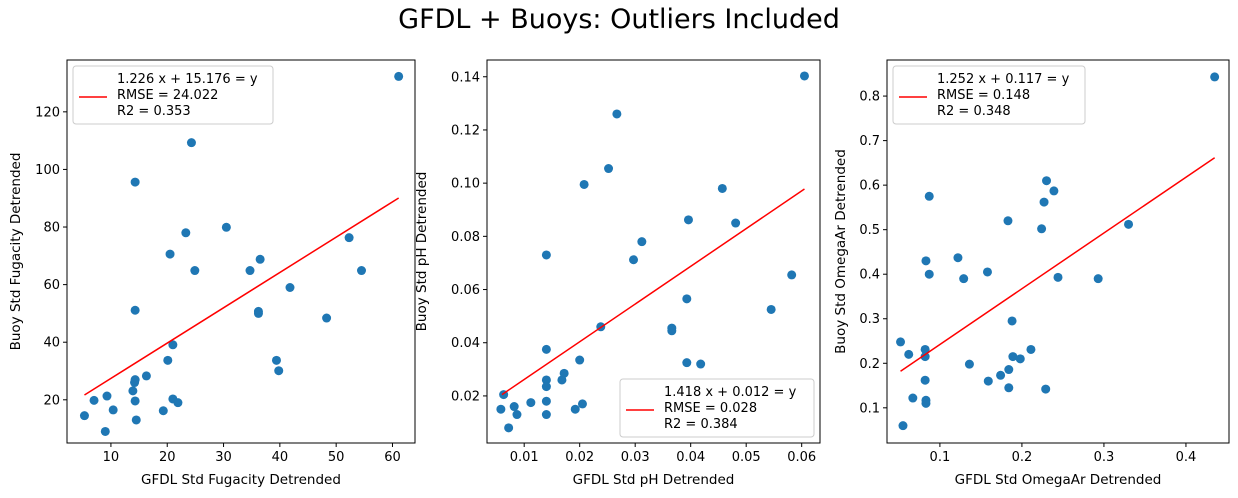  I want to click on legend-text-line: R2 = 0.348, so click(974, 111).